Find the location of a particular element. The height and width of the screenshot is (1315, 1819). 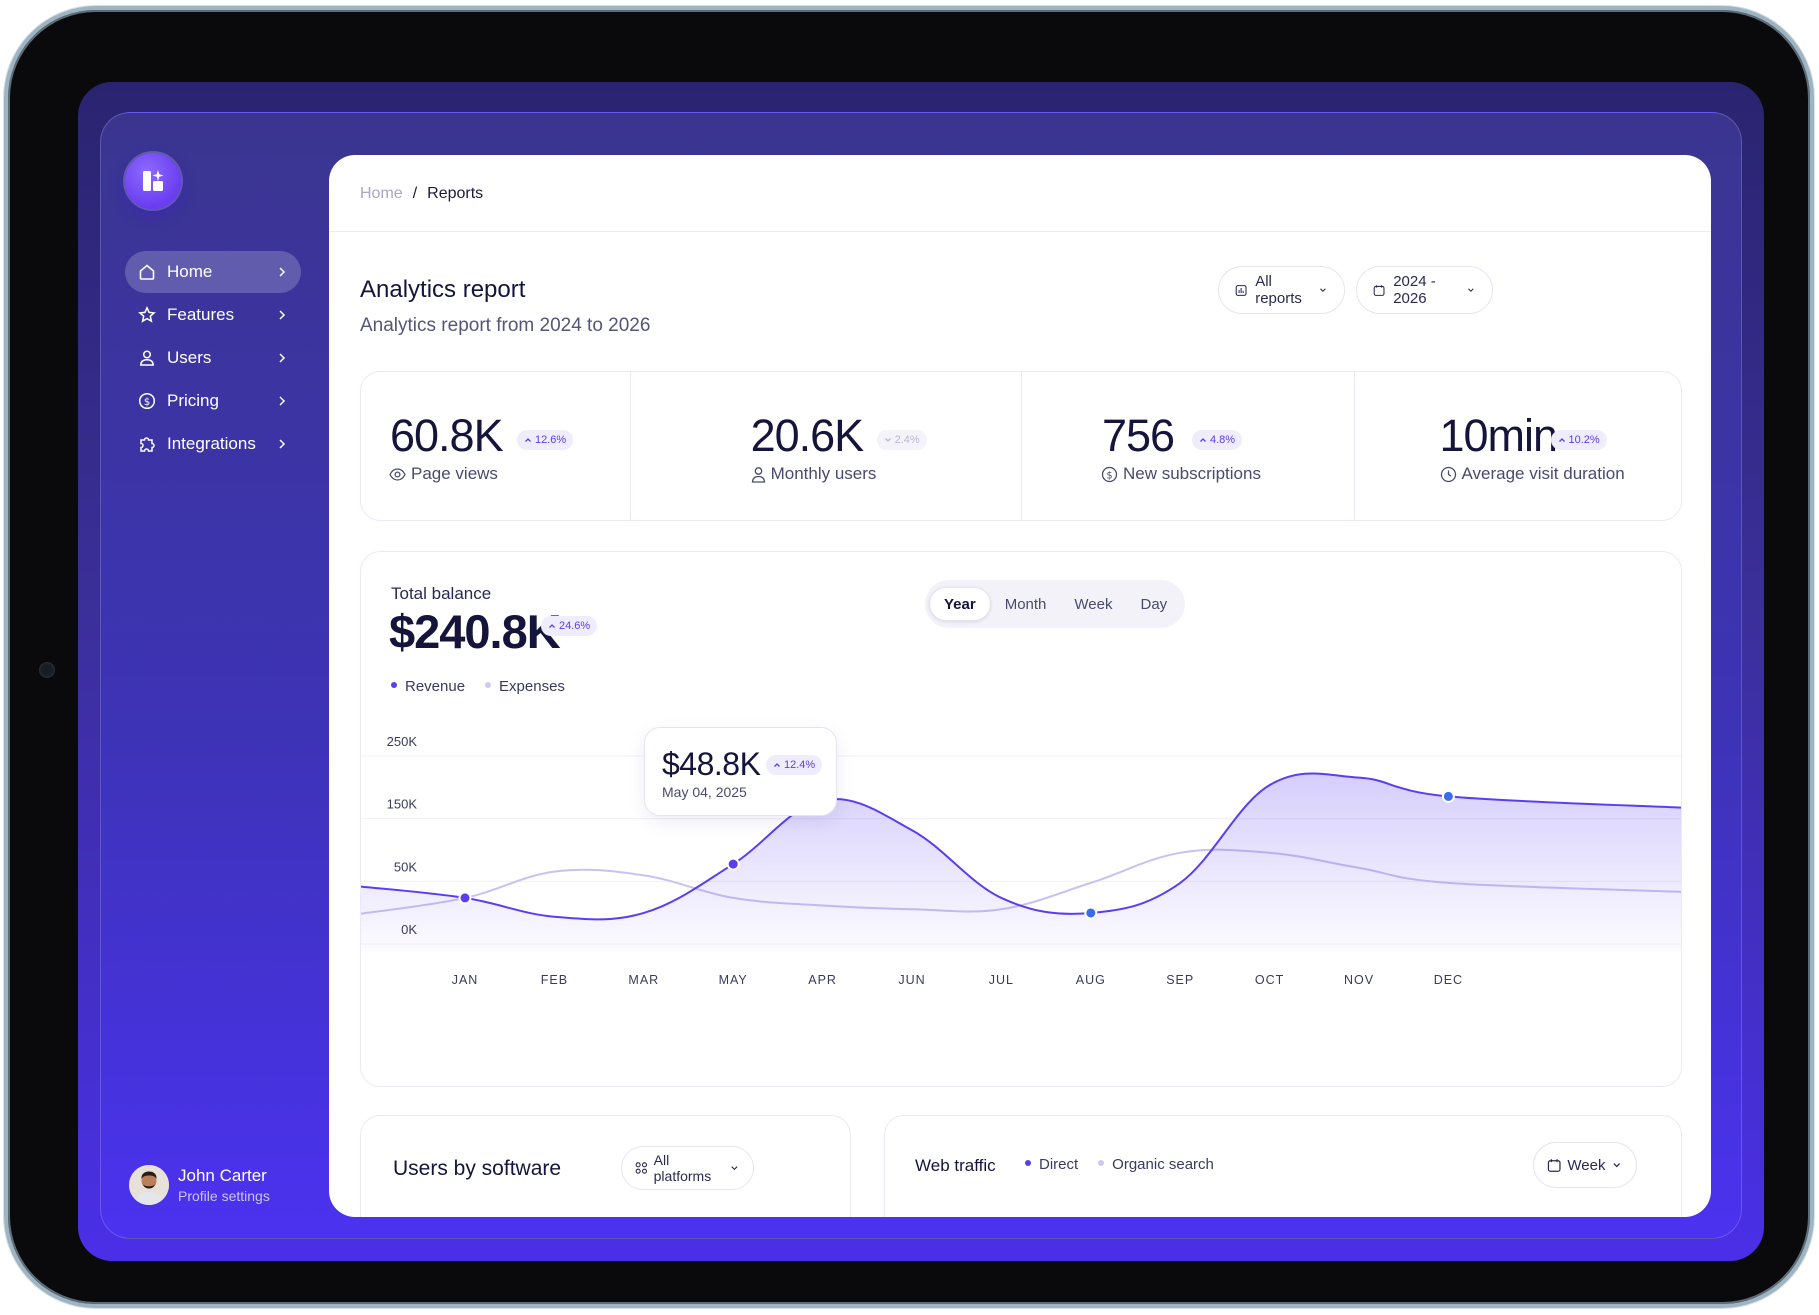

users-by-software-title: Users by software is located at coordinates (477, 1168).